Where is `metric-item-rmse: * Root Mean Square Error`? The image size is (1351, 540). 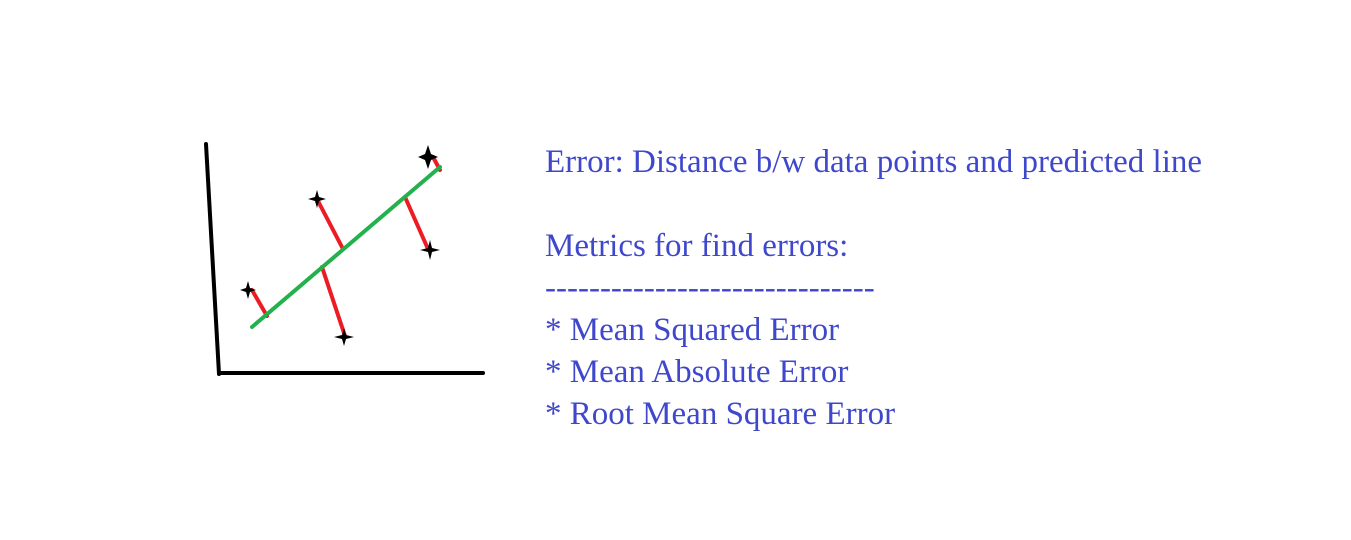
metric-item-rmse: * Root Mean Square Error is located at coordinates (720, 414).